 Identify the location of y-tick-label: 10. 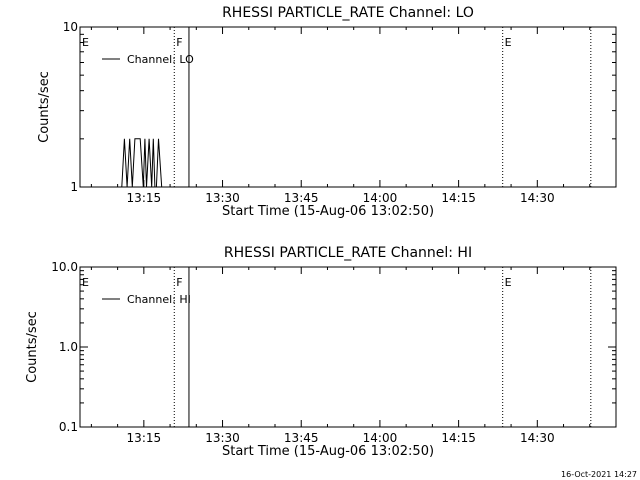
(70, 27).